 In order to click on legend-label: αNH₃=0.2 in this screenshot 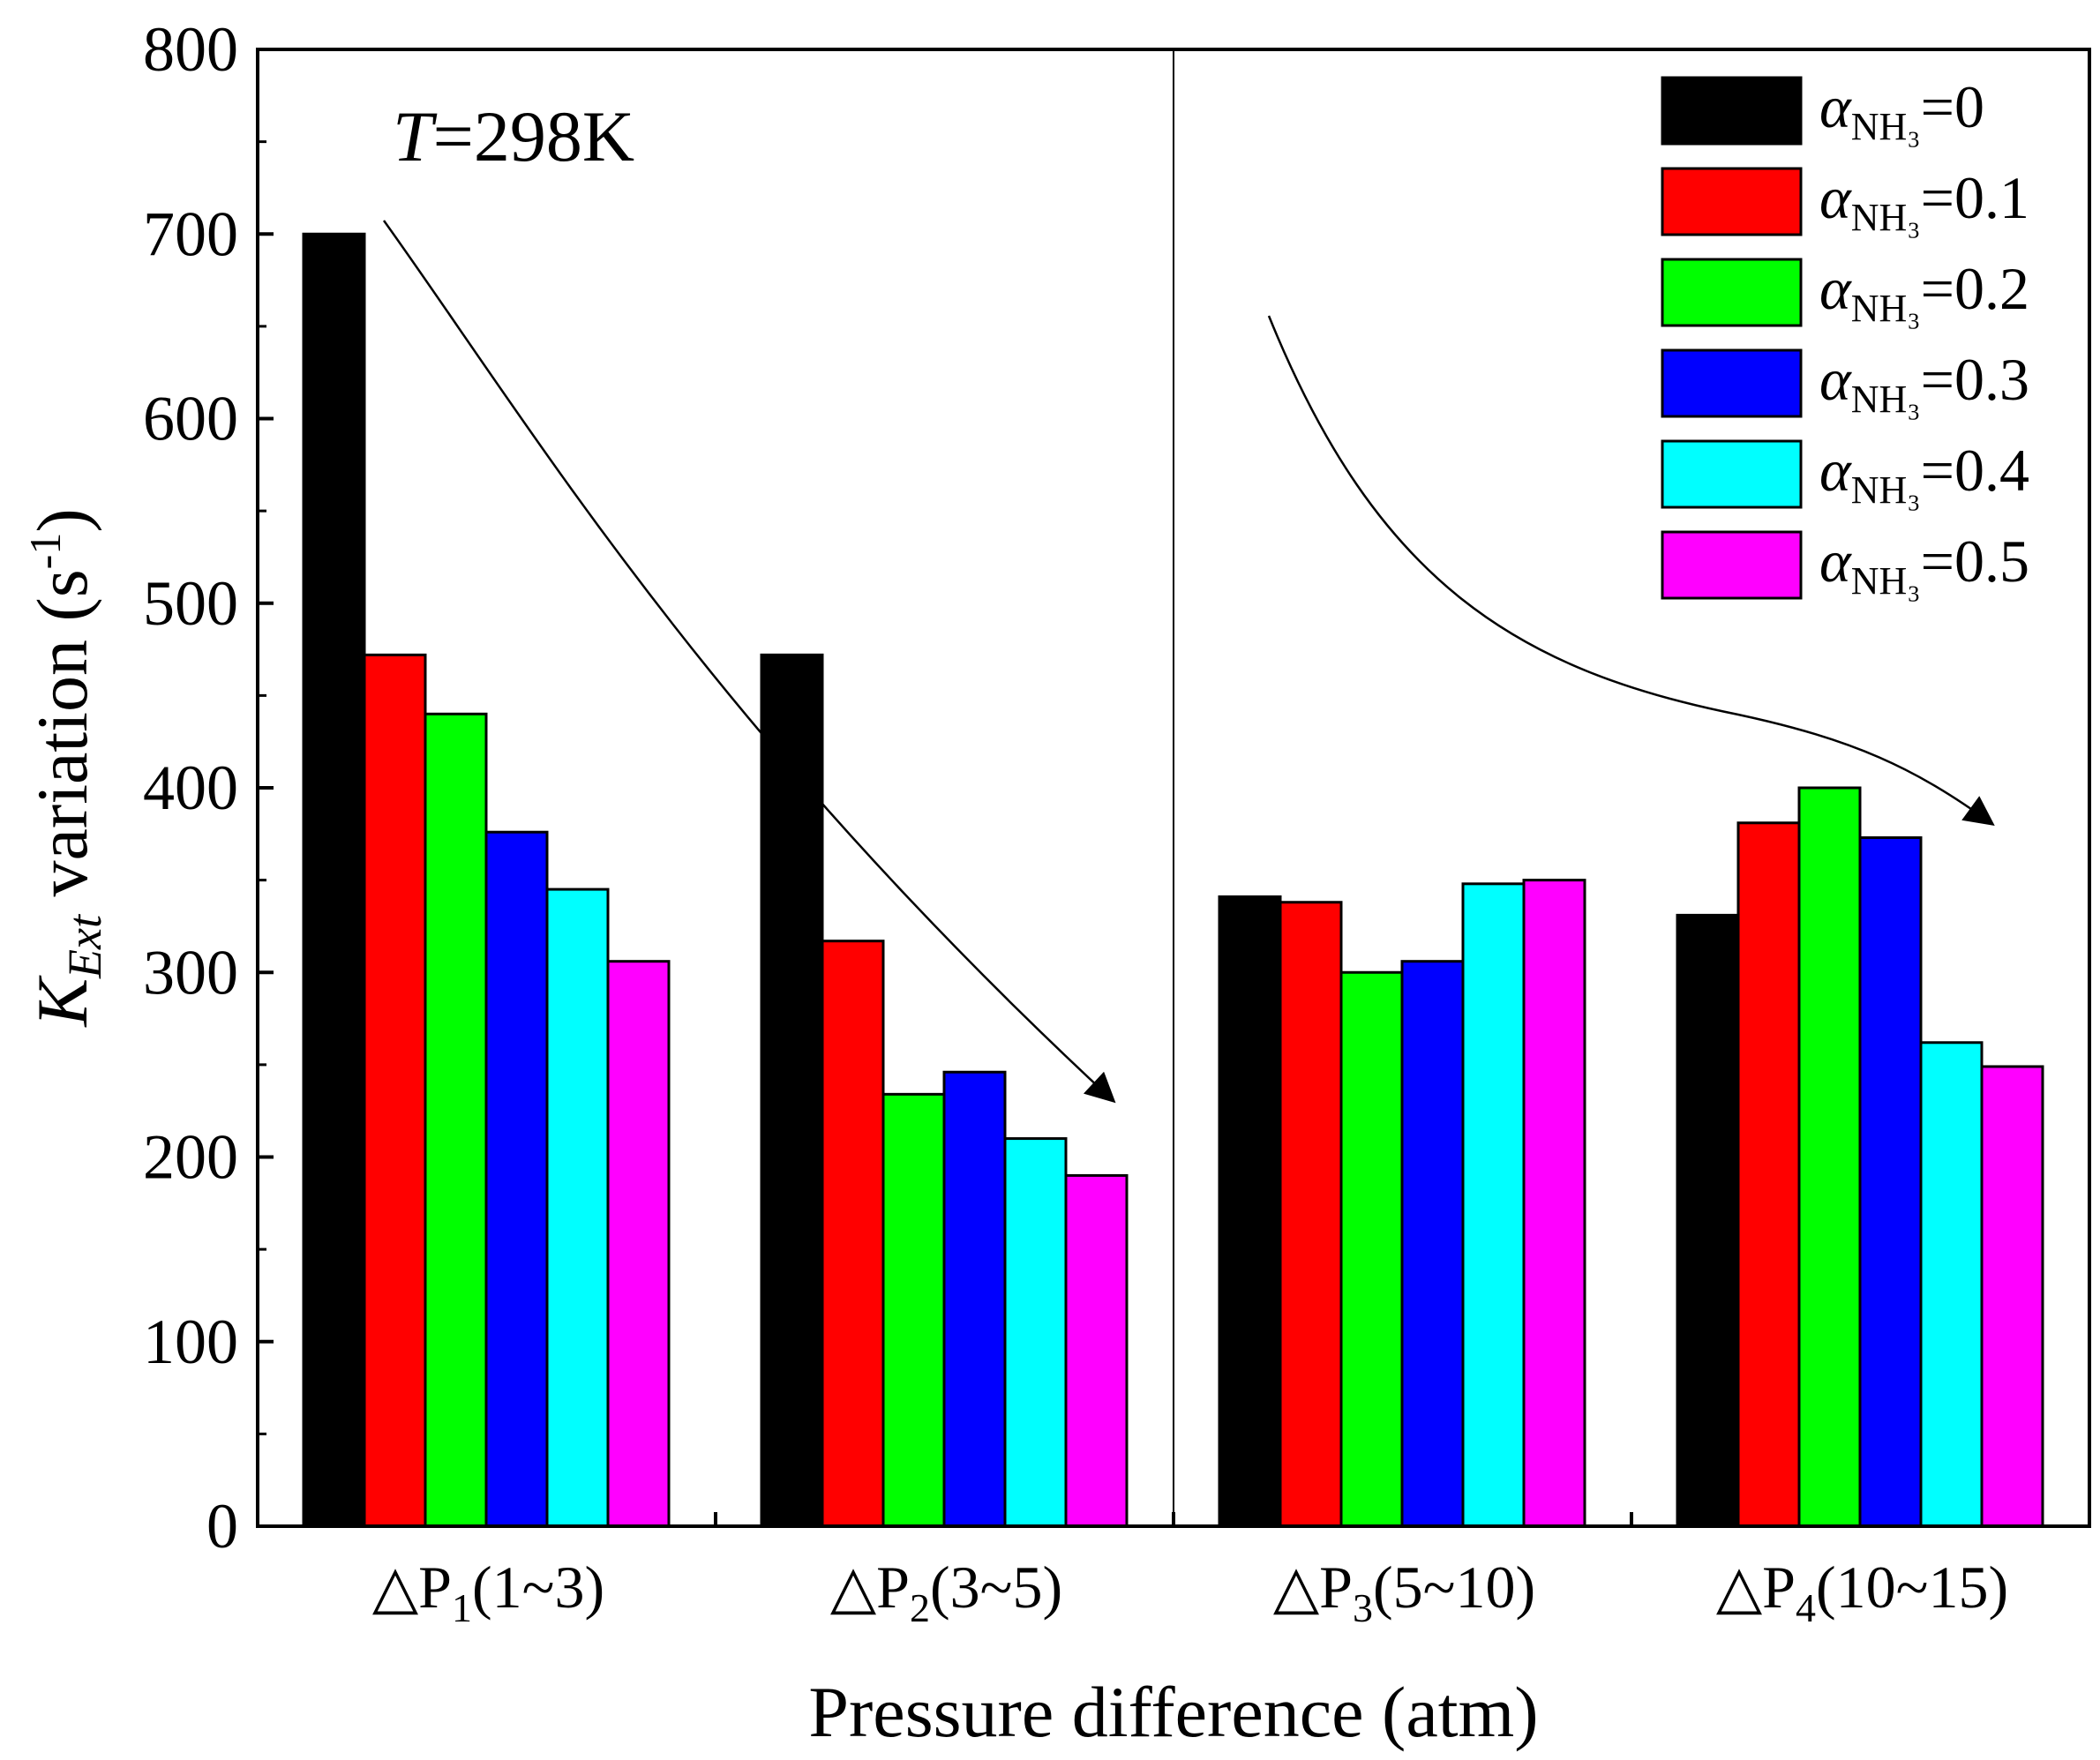, I will do `click(1924, 292)`.